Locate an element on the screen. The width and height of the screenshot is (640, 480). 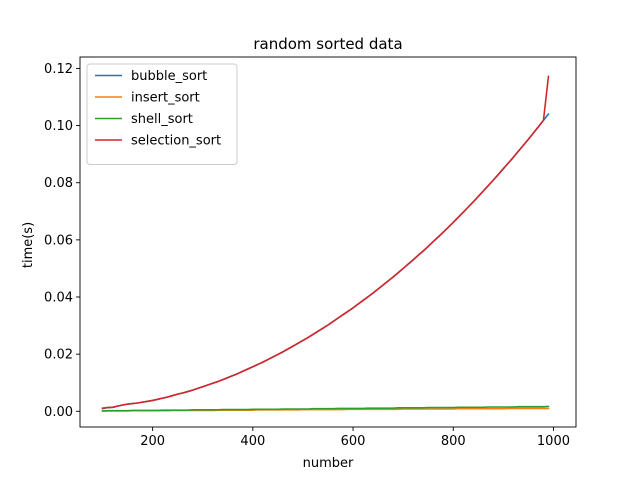
x-tick-label-200: 200 is located at coordinates (152, 441).